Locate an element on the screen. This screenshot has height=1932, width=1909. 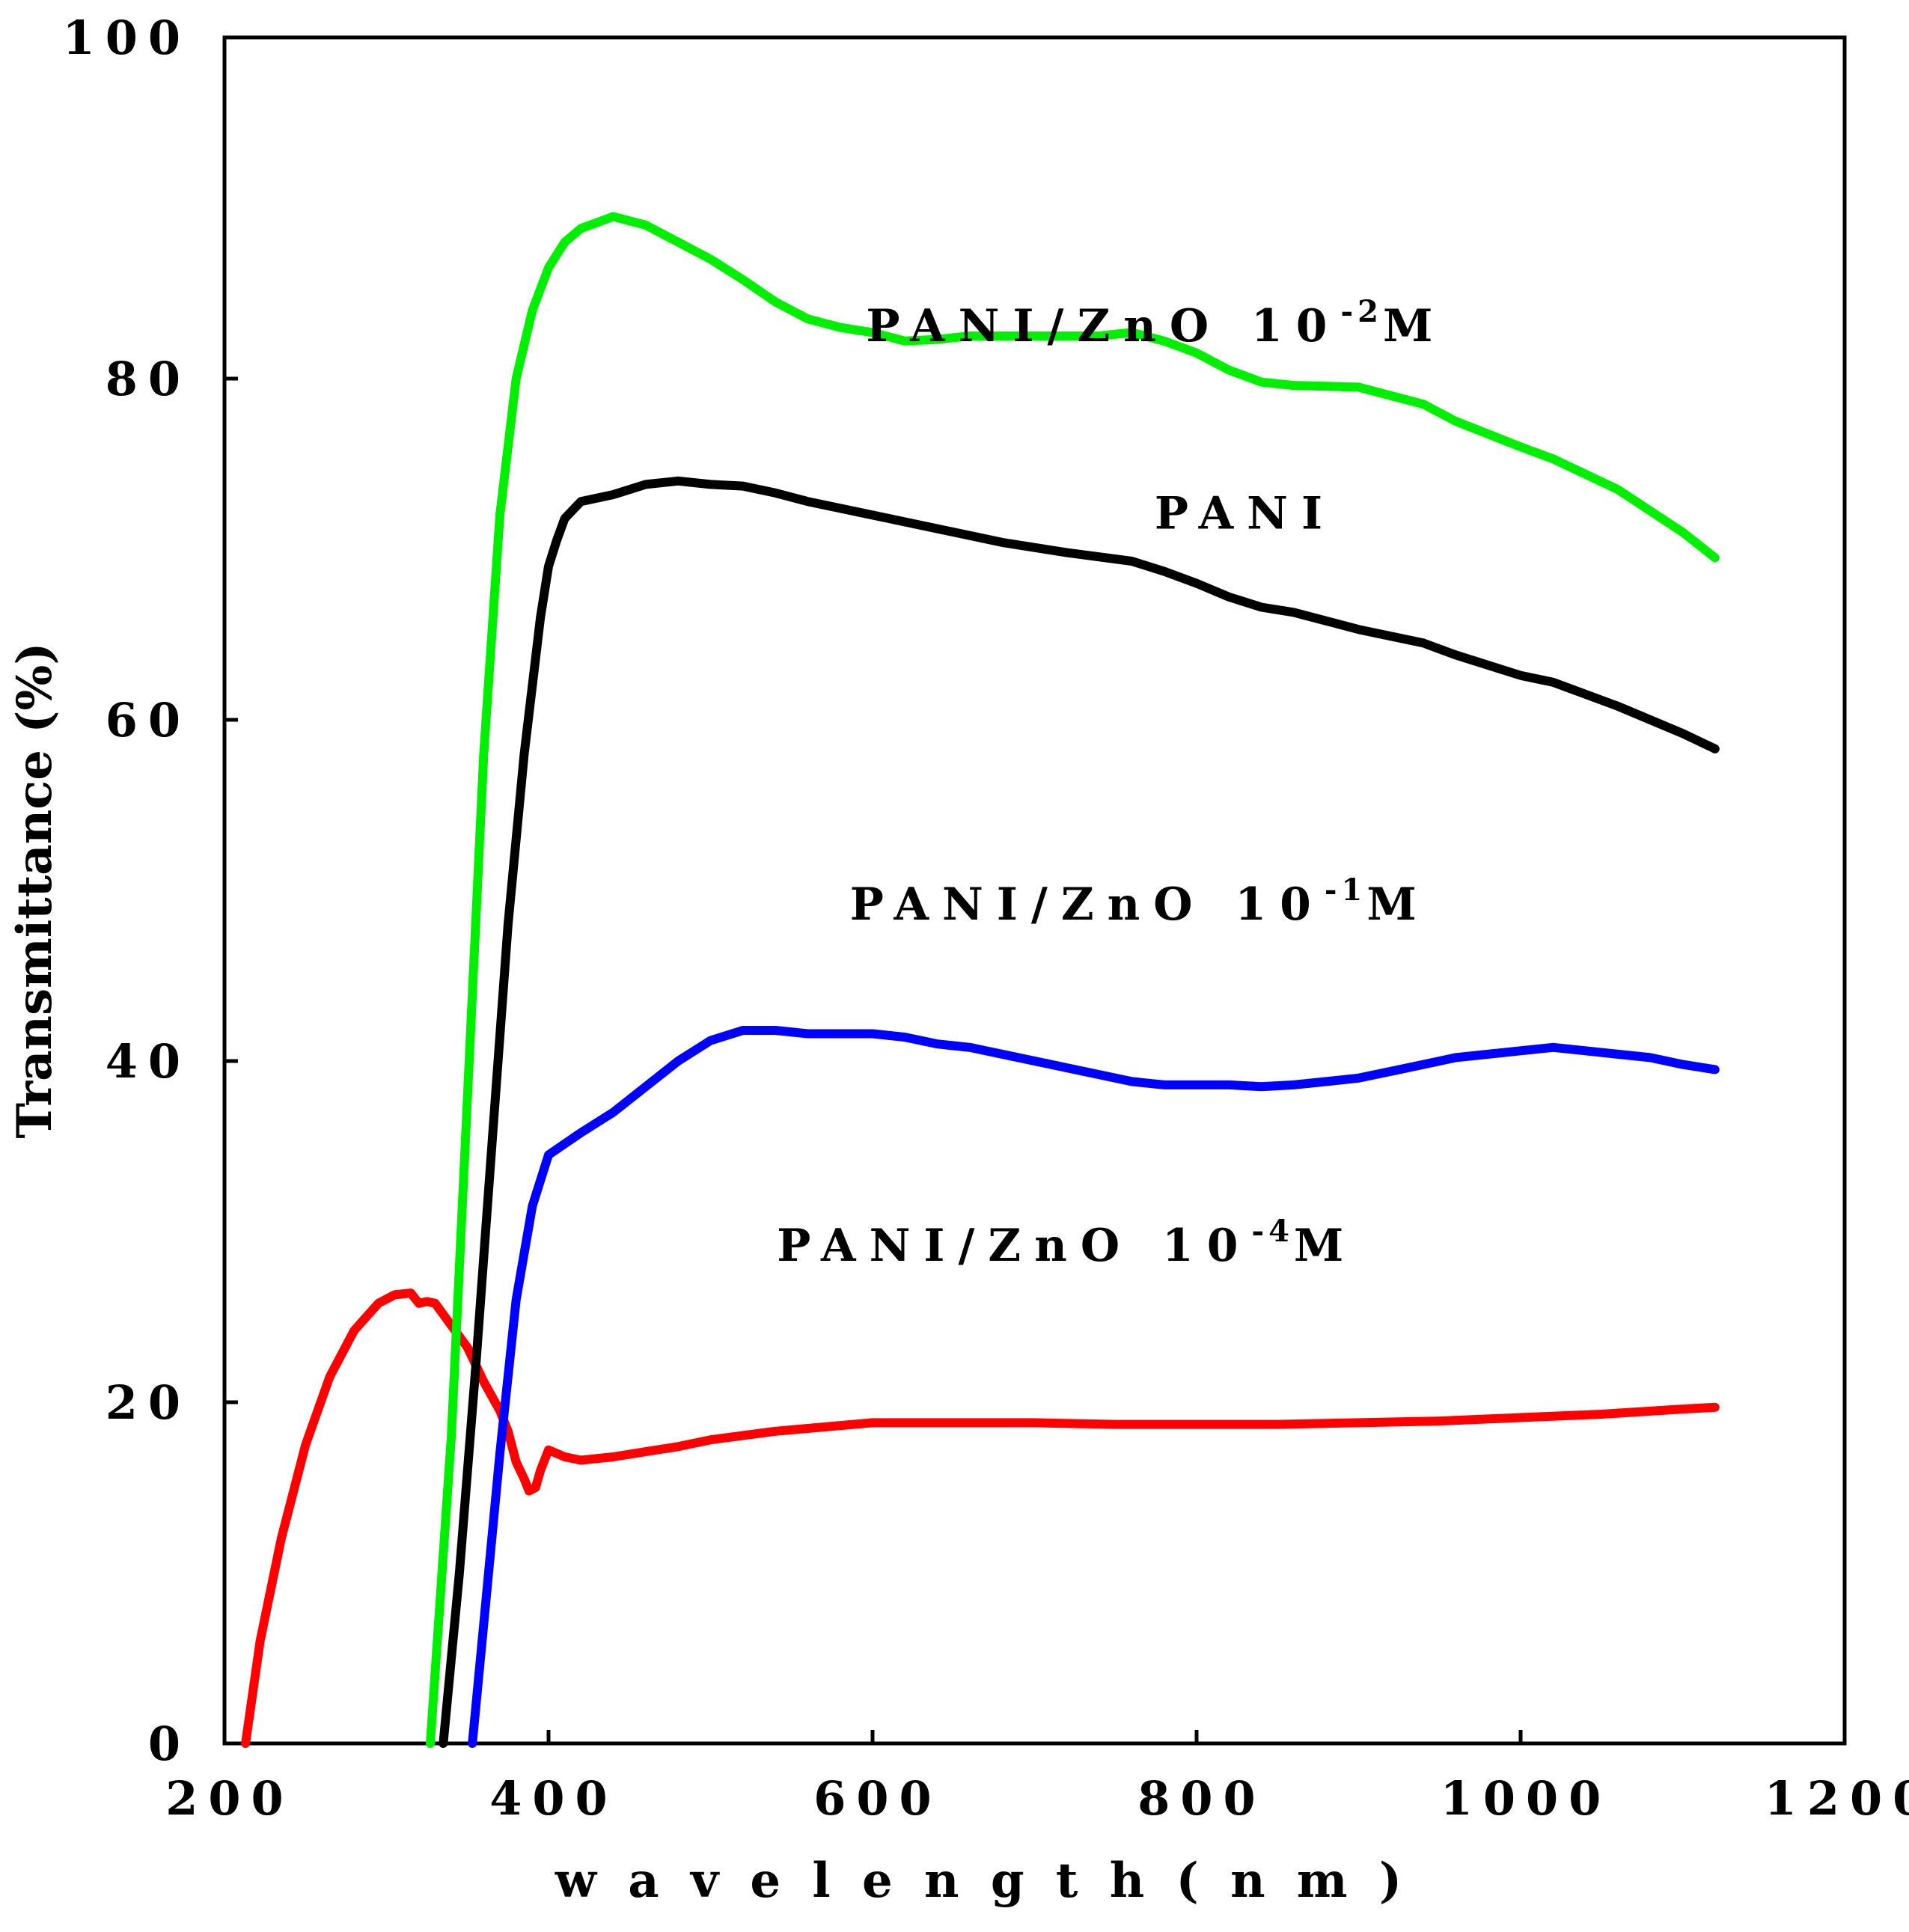
y-axis-ticks: 0 20 40 60 80 100 is located at coordinates (150, 891).